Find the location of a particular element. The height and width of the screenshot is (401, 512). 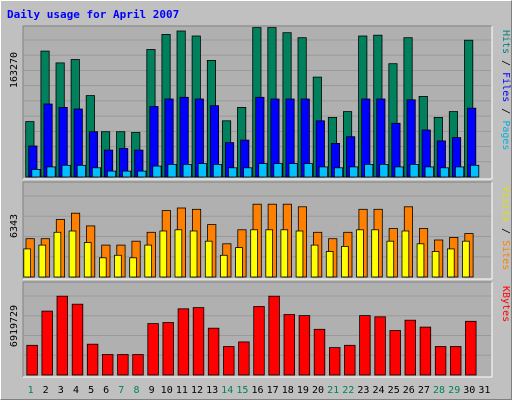

series-axis-labels: Hits / Files / Pages is located at coordinates (505, 90).